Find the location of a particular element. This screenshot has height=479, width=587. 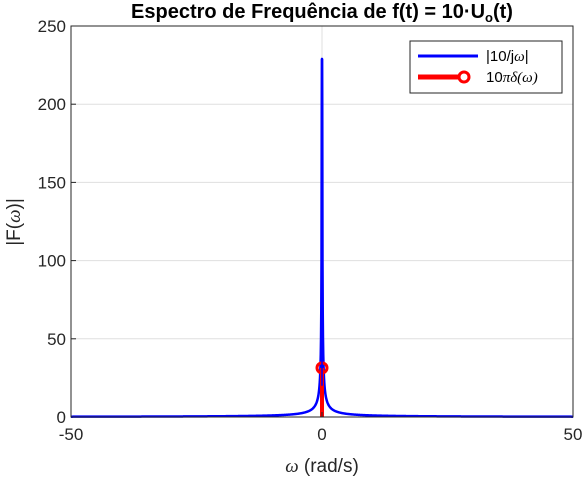

legend-label-1-pre: 10 is located at coordinates (494, 77).